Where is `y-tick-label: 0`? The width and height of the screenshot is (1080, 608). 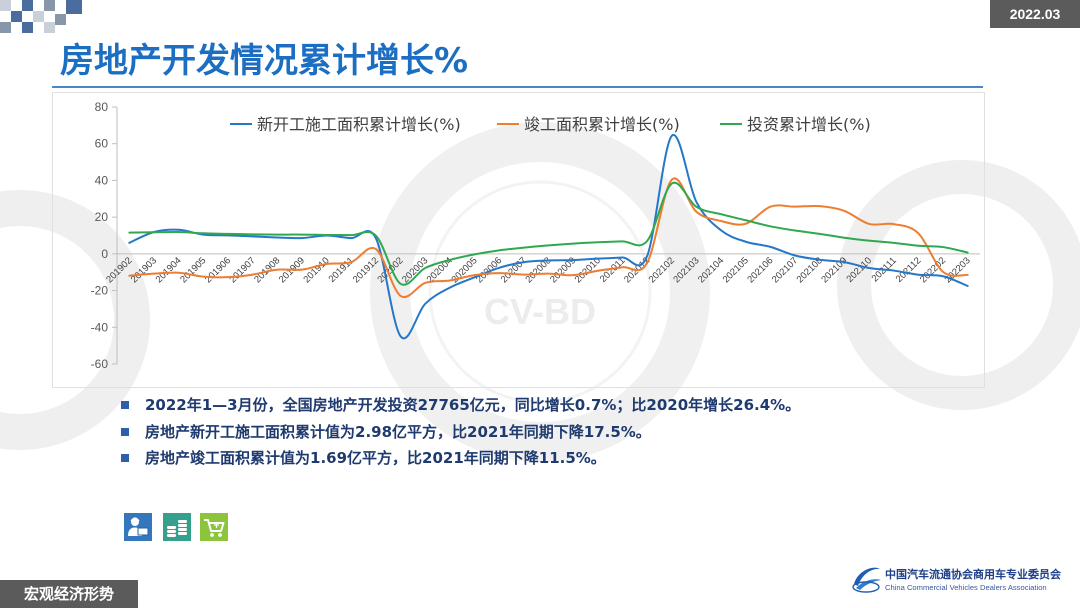 y-tick-label: 0 is located at coordinates (104, 254).